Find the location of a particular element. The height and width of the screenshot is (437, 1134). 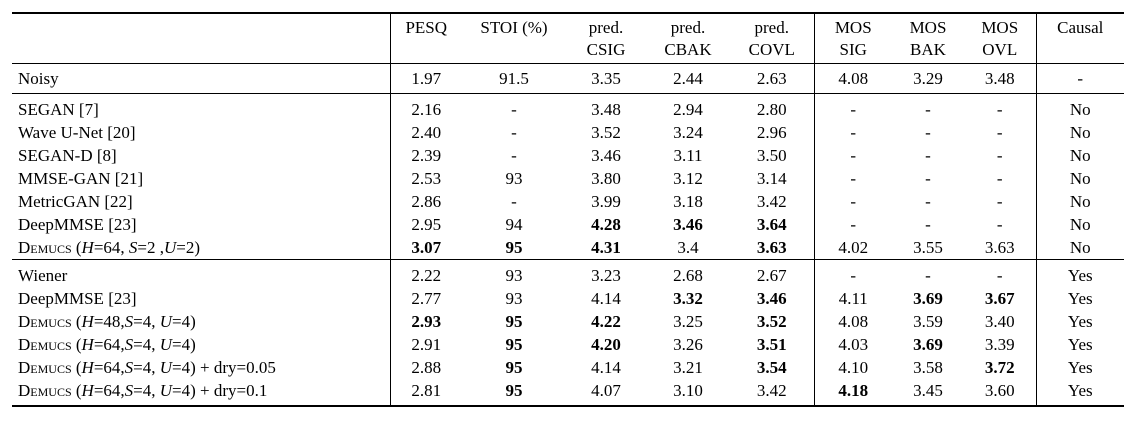

header-mos-sig-line1: MOS is located at coordinates (853, 27).